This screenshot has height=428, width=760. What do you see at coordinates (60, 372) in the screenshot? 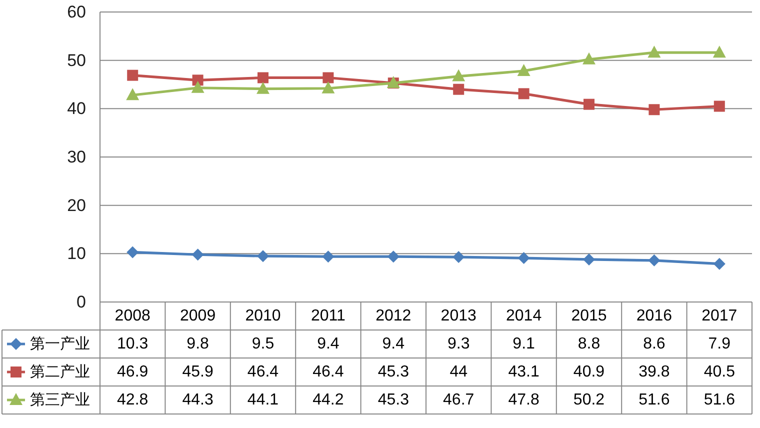
I see `legend-label: 第二产业` at bounding box center [60, 372].